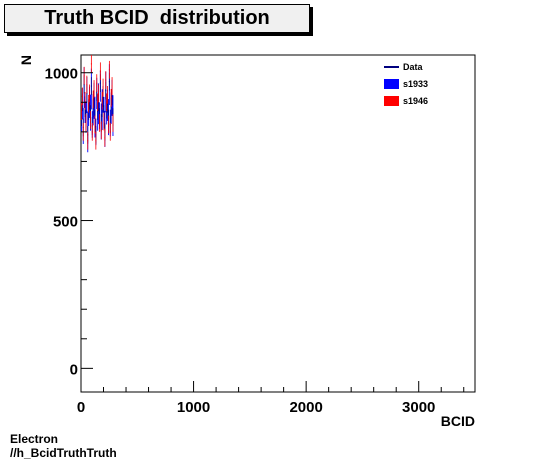 The width and height of the screenshot is (546, 462). What do you see at coordinates (65, 222) in the screenshot?
I see `y-tick-label: 500` at bounding box center [65, 222].